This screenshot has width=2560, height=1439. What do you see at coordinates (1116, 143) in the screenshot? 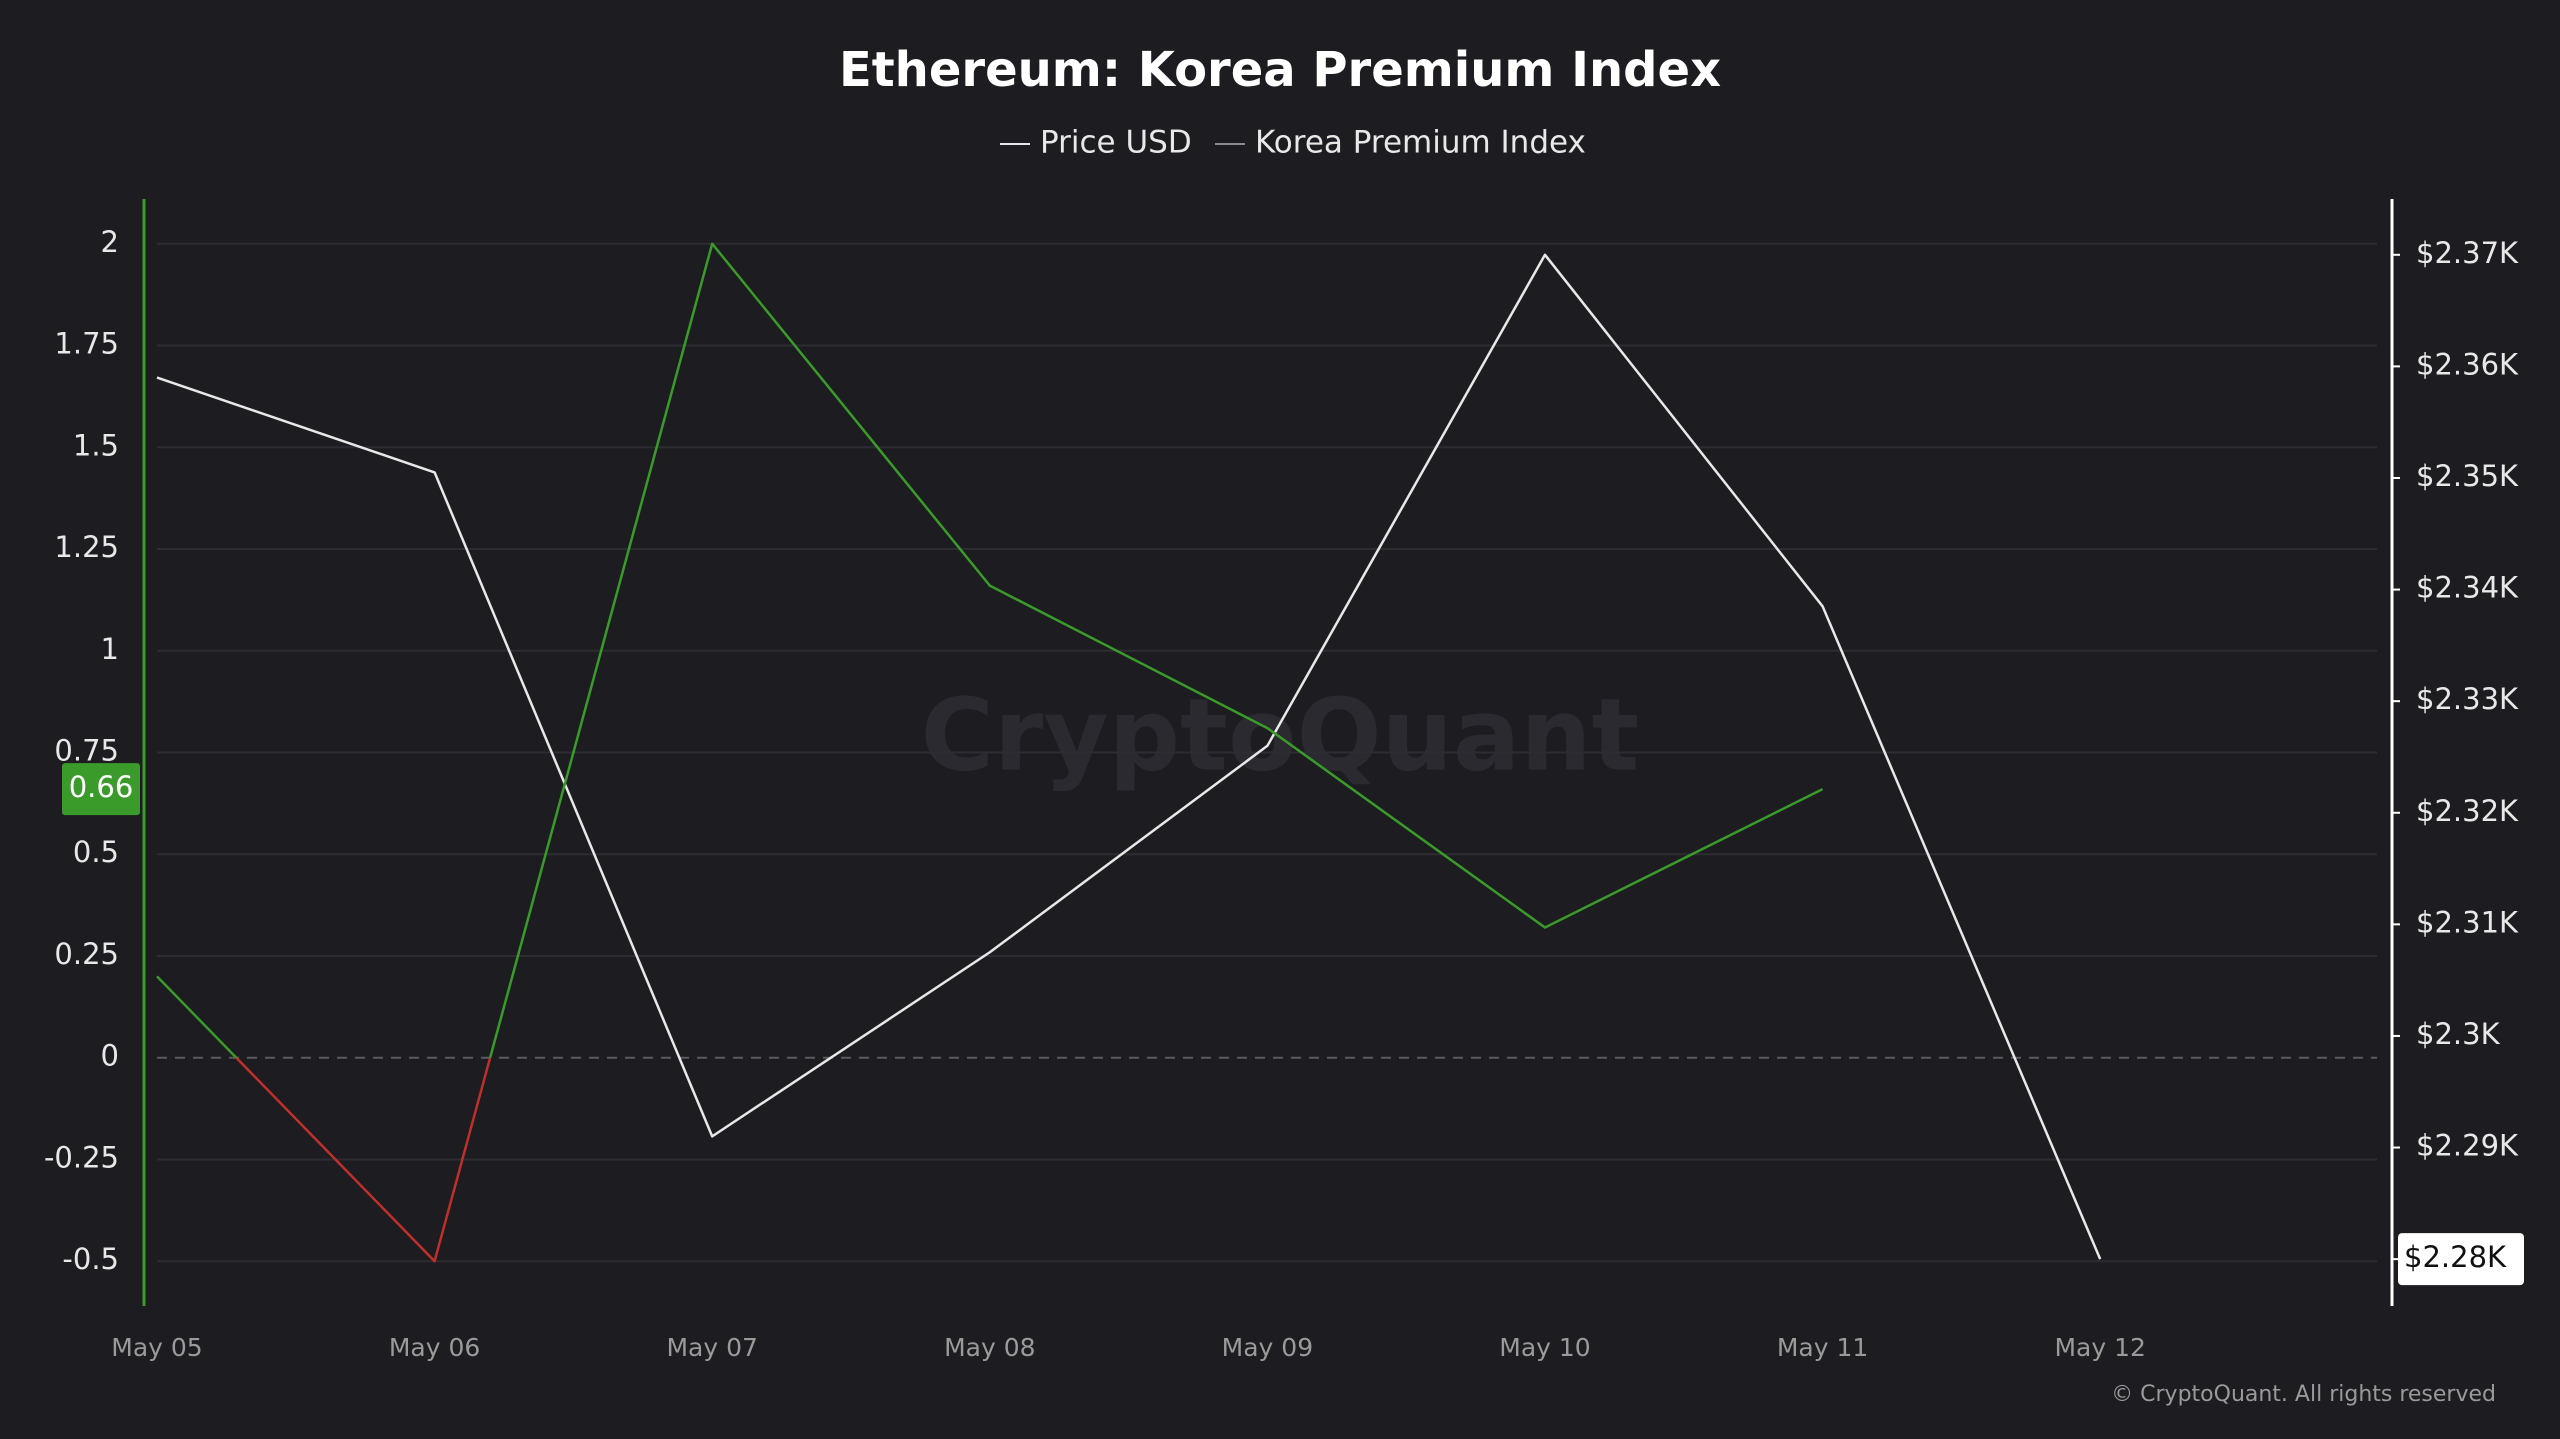
I see `legend-label: Price USD` at bounding box center [1116, 143].